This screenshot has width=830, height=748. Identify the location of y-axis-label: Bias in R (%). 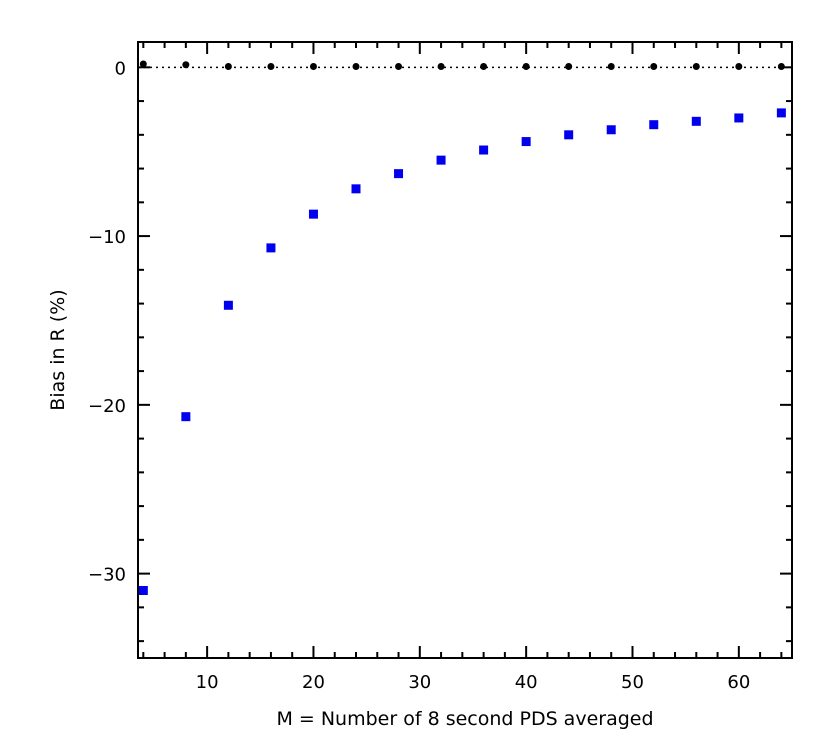
(58, 349).